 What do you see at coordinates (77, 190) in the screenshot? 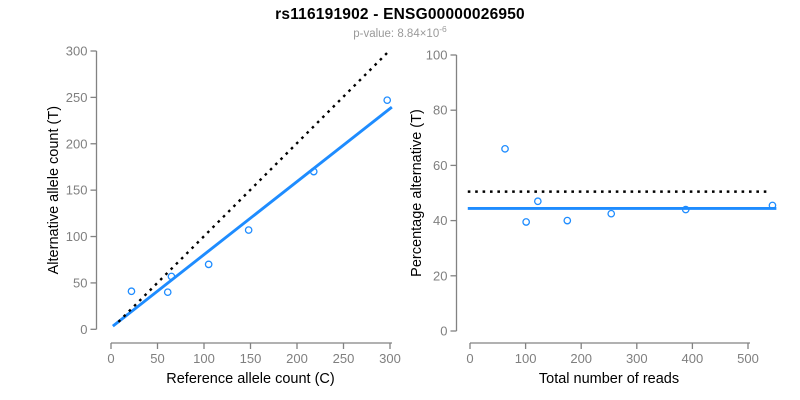
I see `y-tick-label: 150` at bounding box center [77, 190].